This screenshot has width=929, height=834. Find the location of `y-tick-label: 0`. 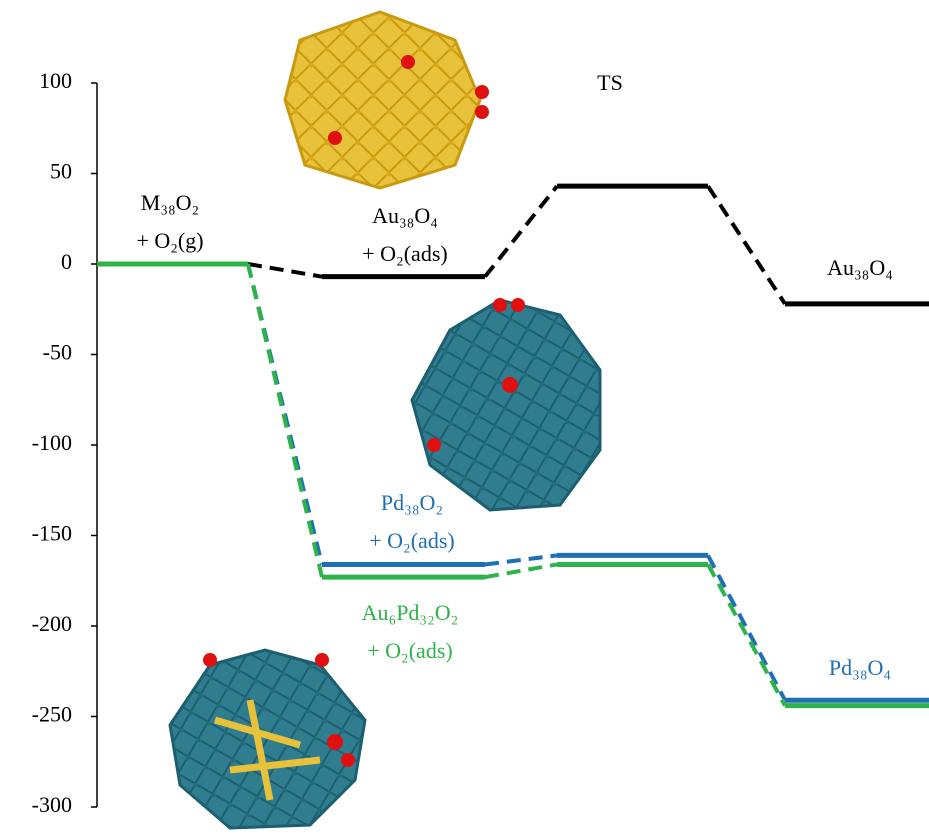

y-tick-label: 0 is located at coordinates (66, 261).